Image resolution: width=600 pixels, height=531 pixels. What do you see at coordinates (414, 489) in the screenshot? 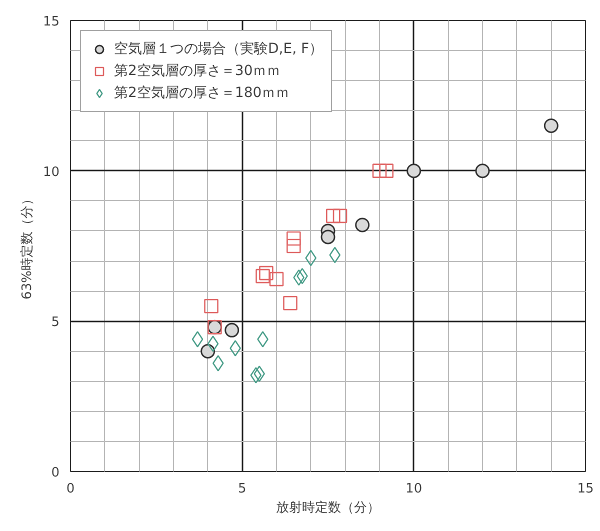
I see `x-tick-label: 10` at bounding box center [414, 489].